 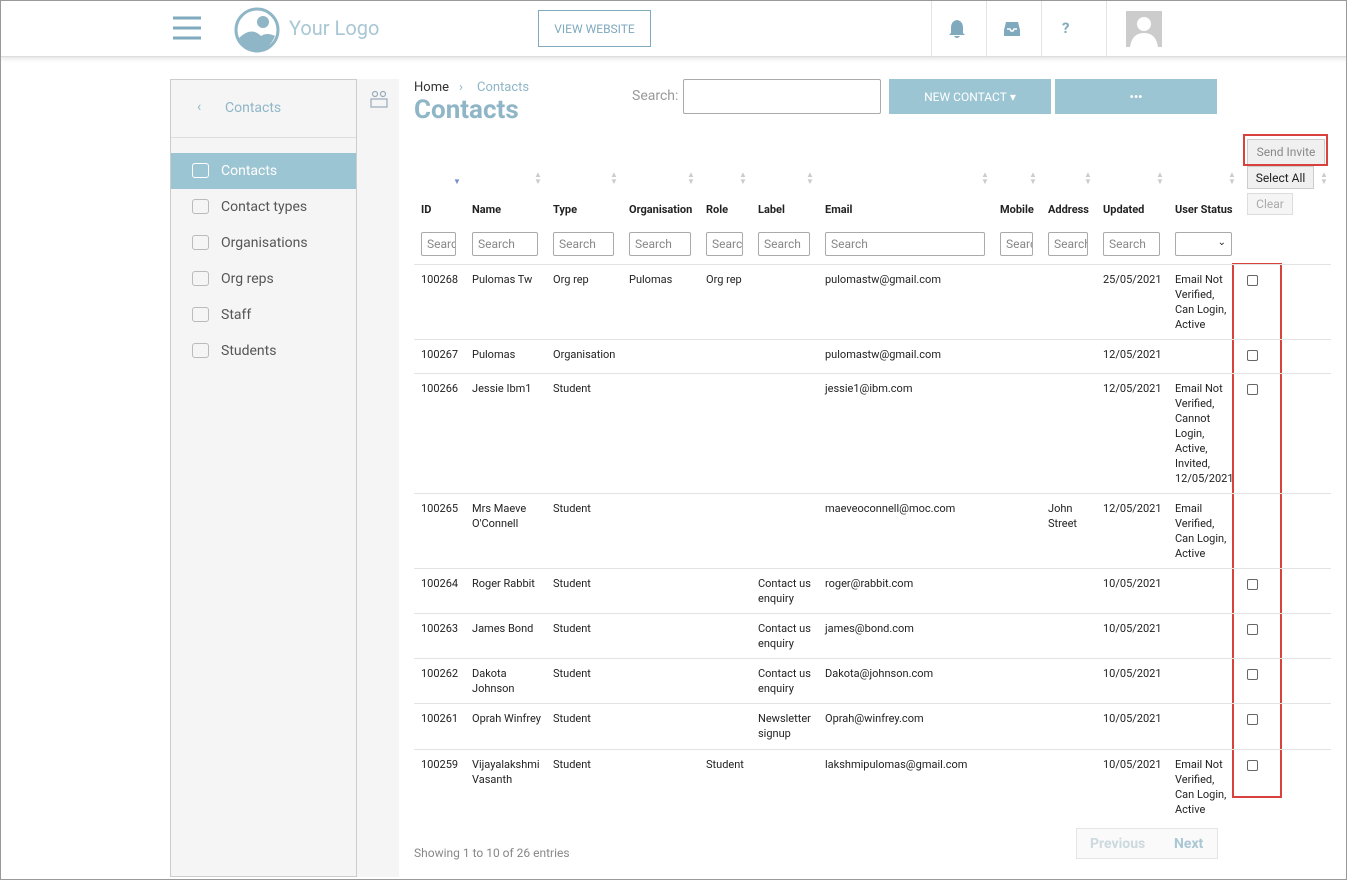 What do you see at coordinates (249, 351) in the screenshot?
I see `sidebar-item: Students` at bounding box center [249, 351].